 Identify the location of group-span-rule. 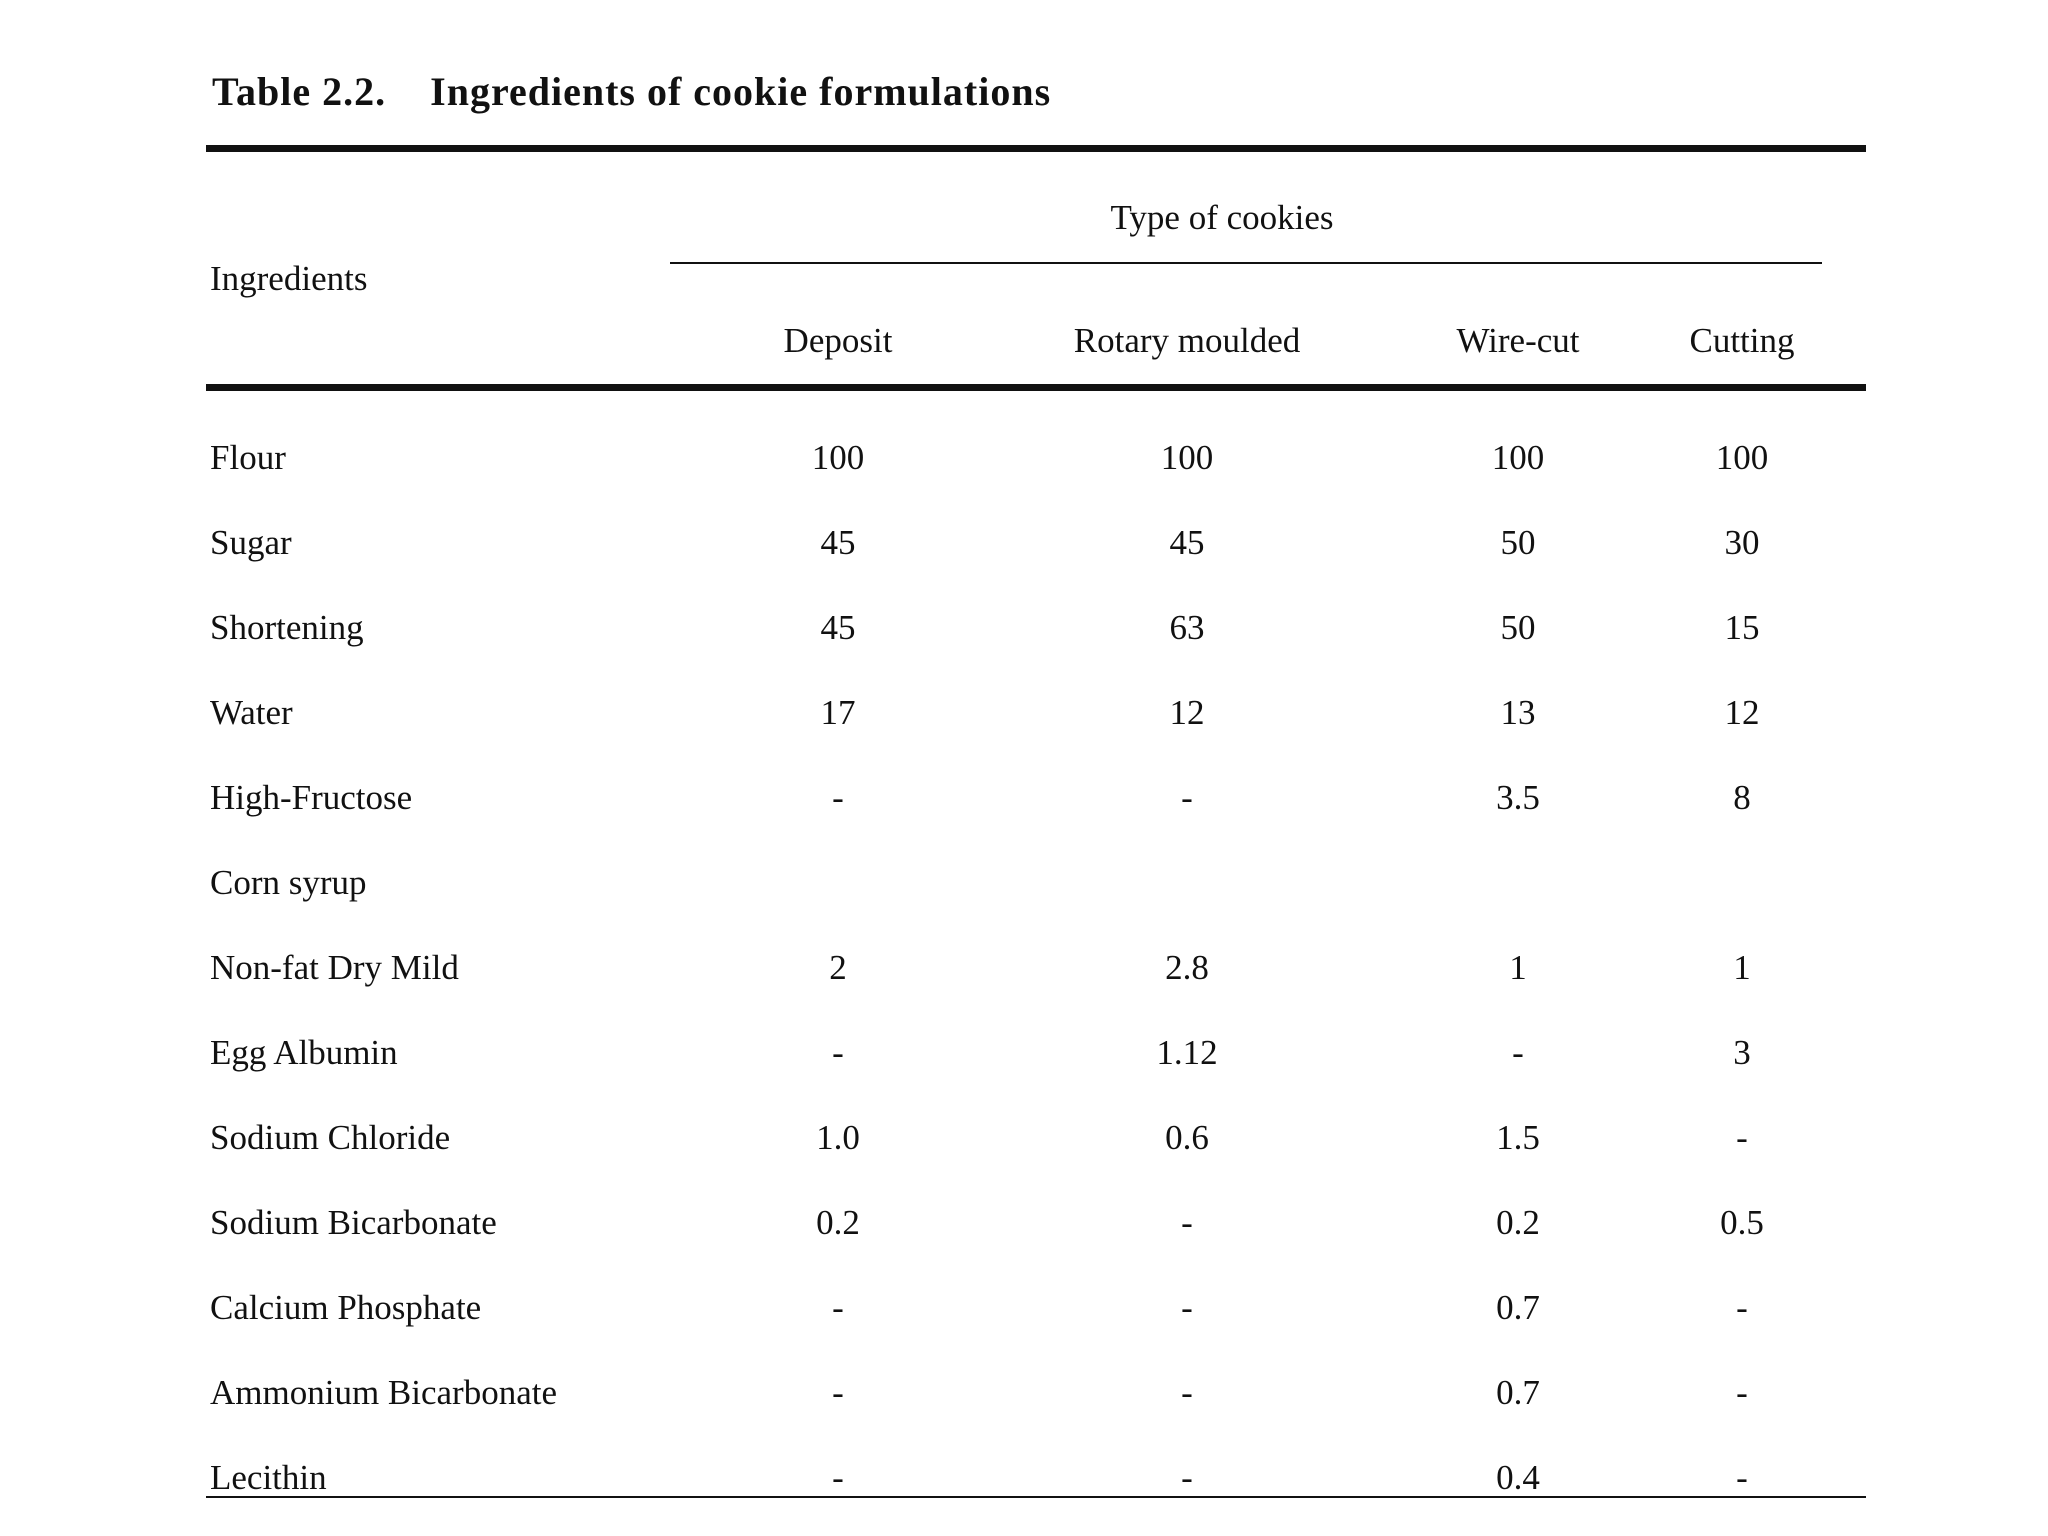
(1246, 263).